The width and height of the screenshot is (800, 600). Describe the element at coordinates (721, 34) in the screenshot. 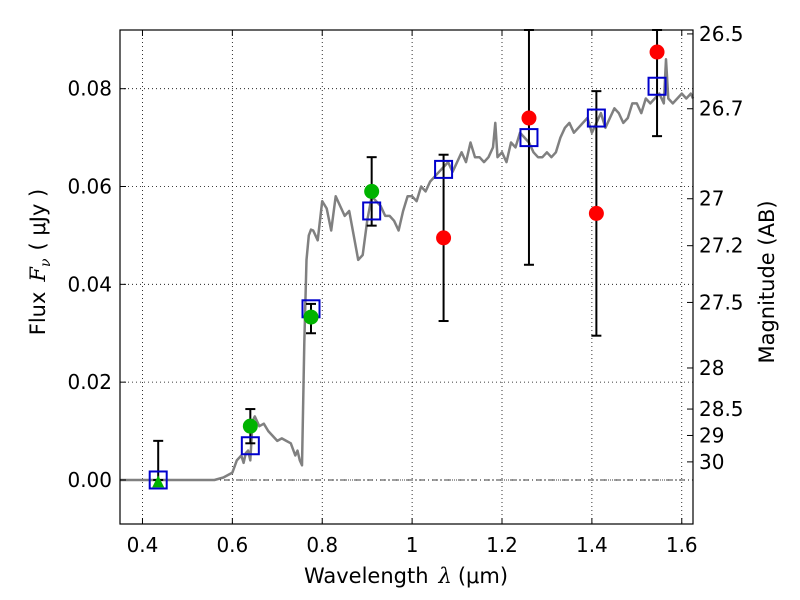

I see `magnitude-tick-label: 26.5` at that location.